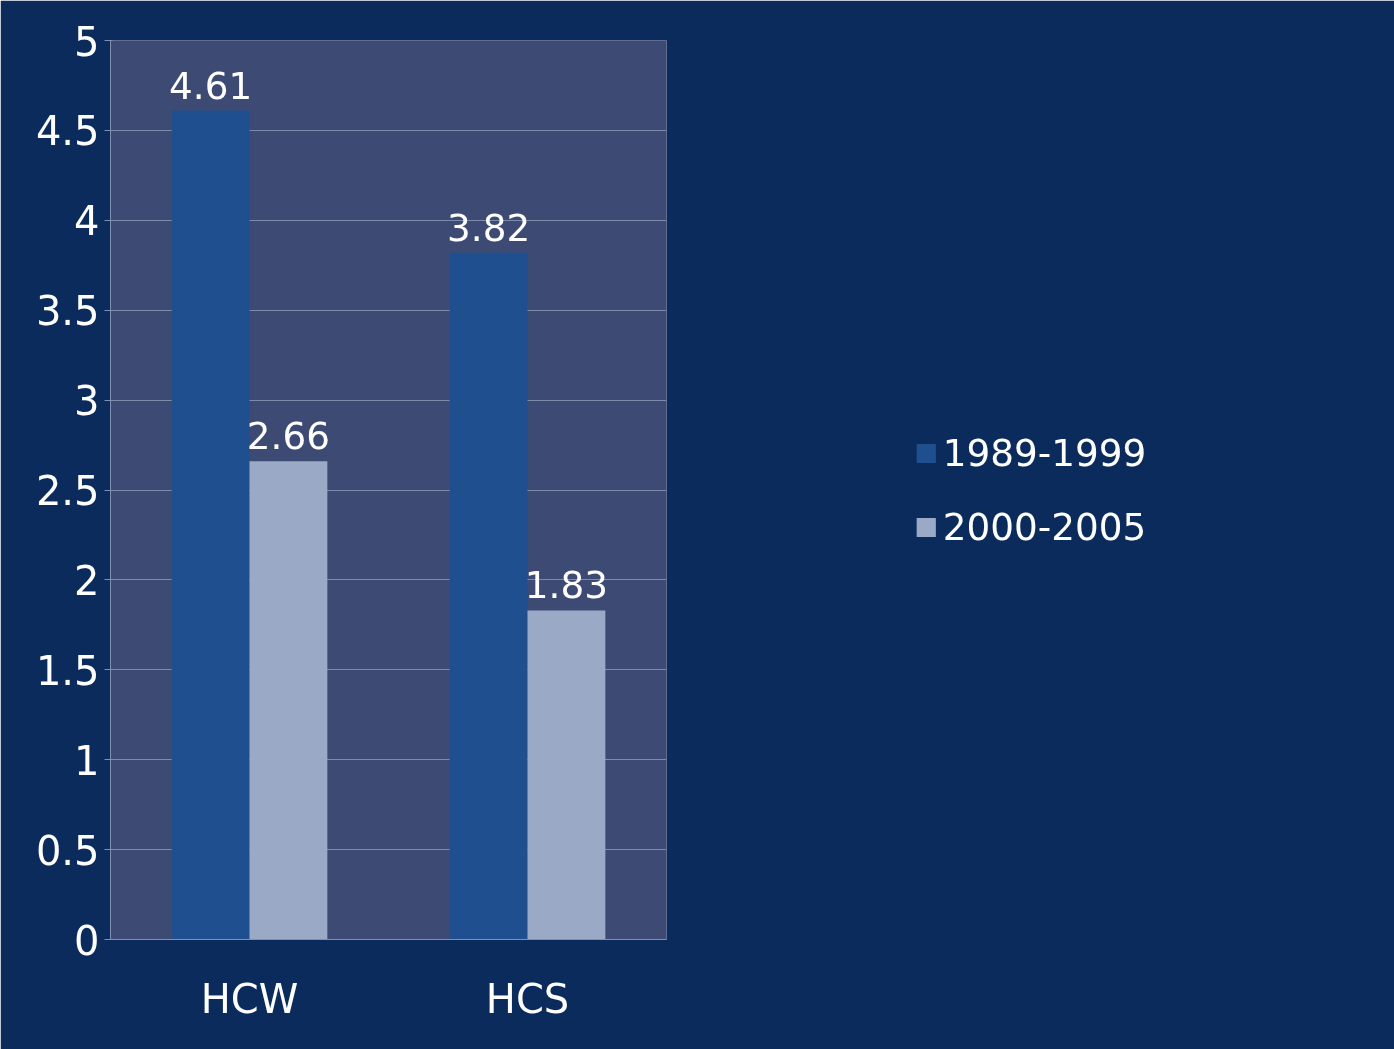 The height and width of the screenshot is (1049, 1394). What do you see at coordinates (87, 940) in the screenshot?
I see `y-tick-label: 0` at bounding box center [87, 940].